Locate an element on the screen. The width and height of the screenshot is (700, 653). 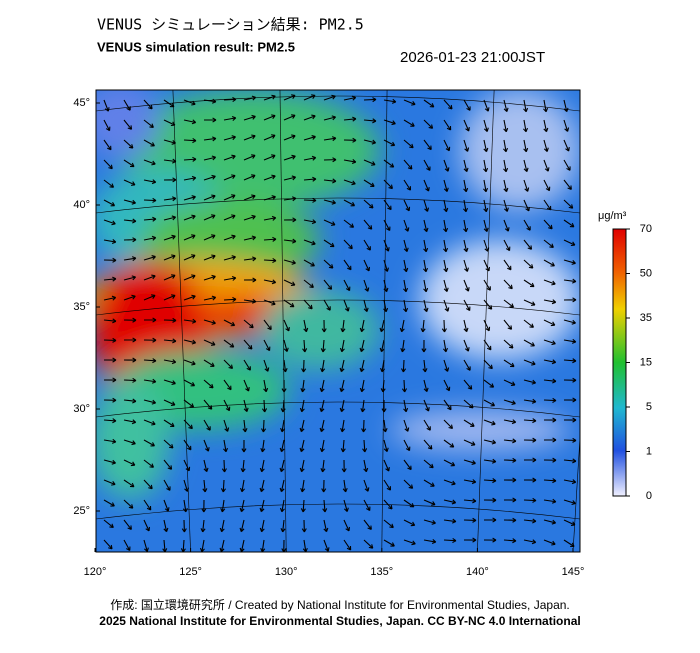
colorbar-tick-label: 70 is located at coordinates (646, 229).